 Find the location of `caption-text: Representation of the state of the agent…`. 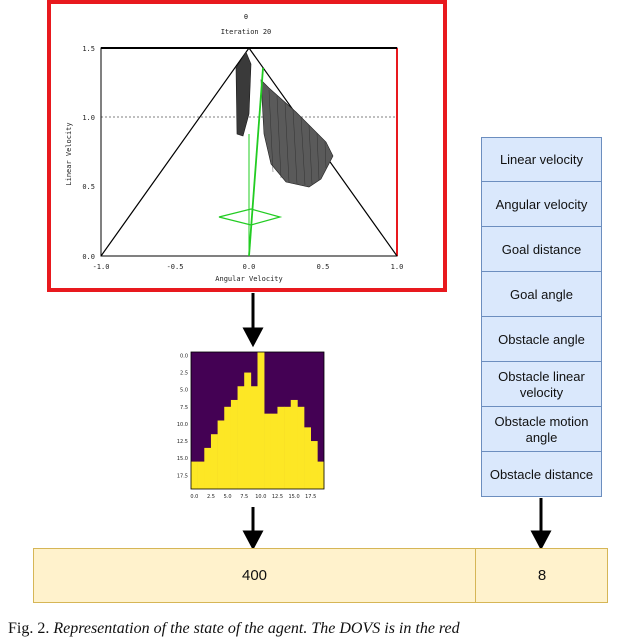

caption-text: Representation of the state of the agent… is located at coordinates (256, 628).